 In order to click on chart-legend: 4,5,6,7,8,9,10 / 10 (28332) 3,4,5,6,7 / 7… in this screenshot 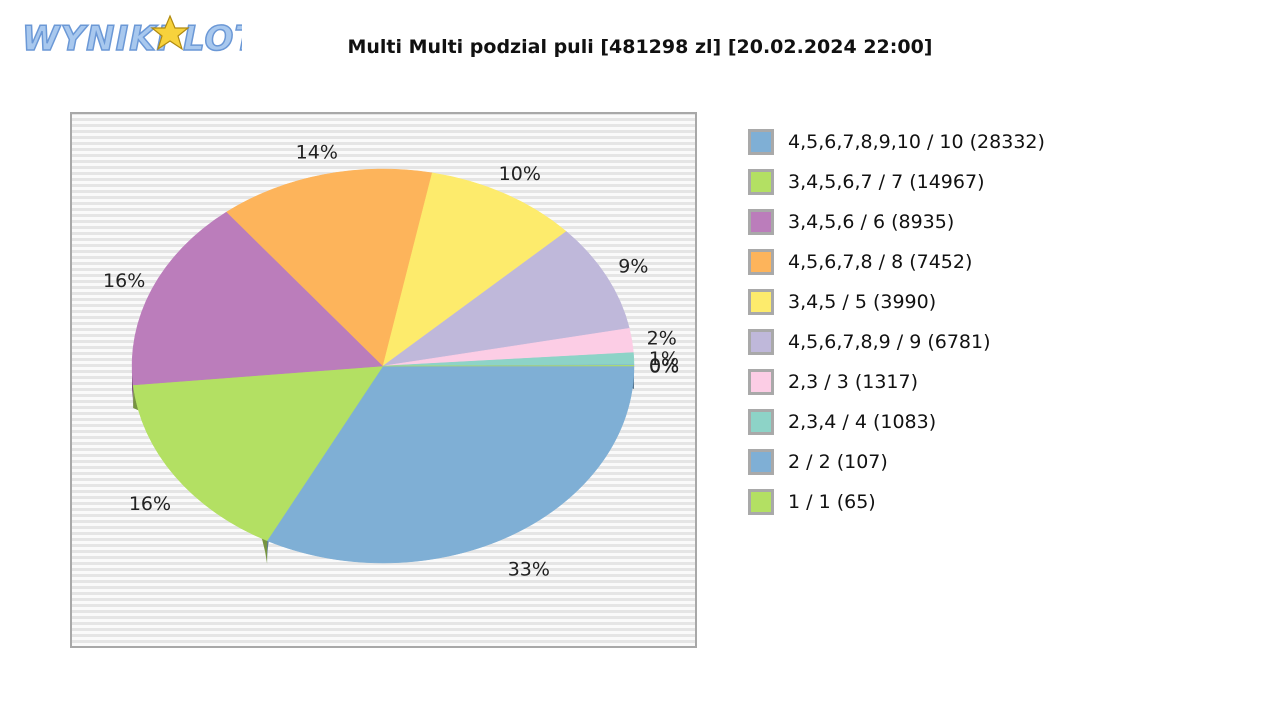, I will do `click(896, 322)`.